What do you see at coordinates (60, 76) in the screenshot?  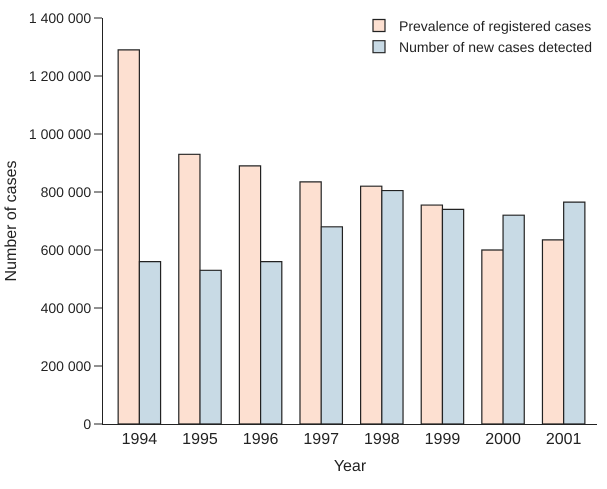 I see `y-tick-label: 1 200 000` at bounding box center [60, 76].